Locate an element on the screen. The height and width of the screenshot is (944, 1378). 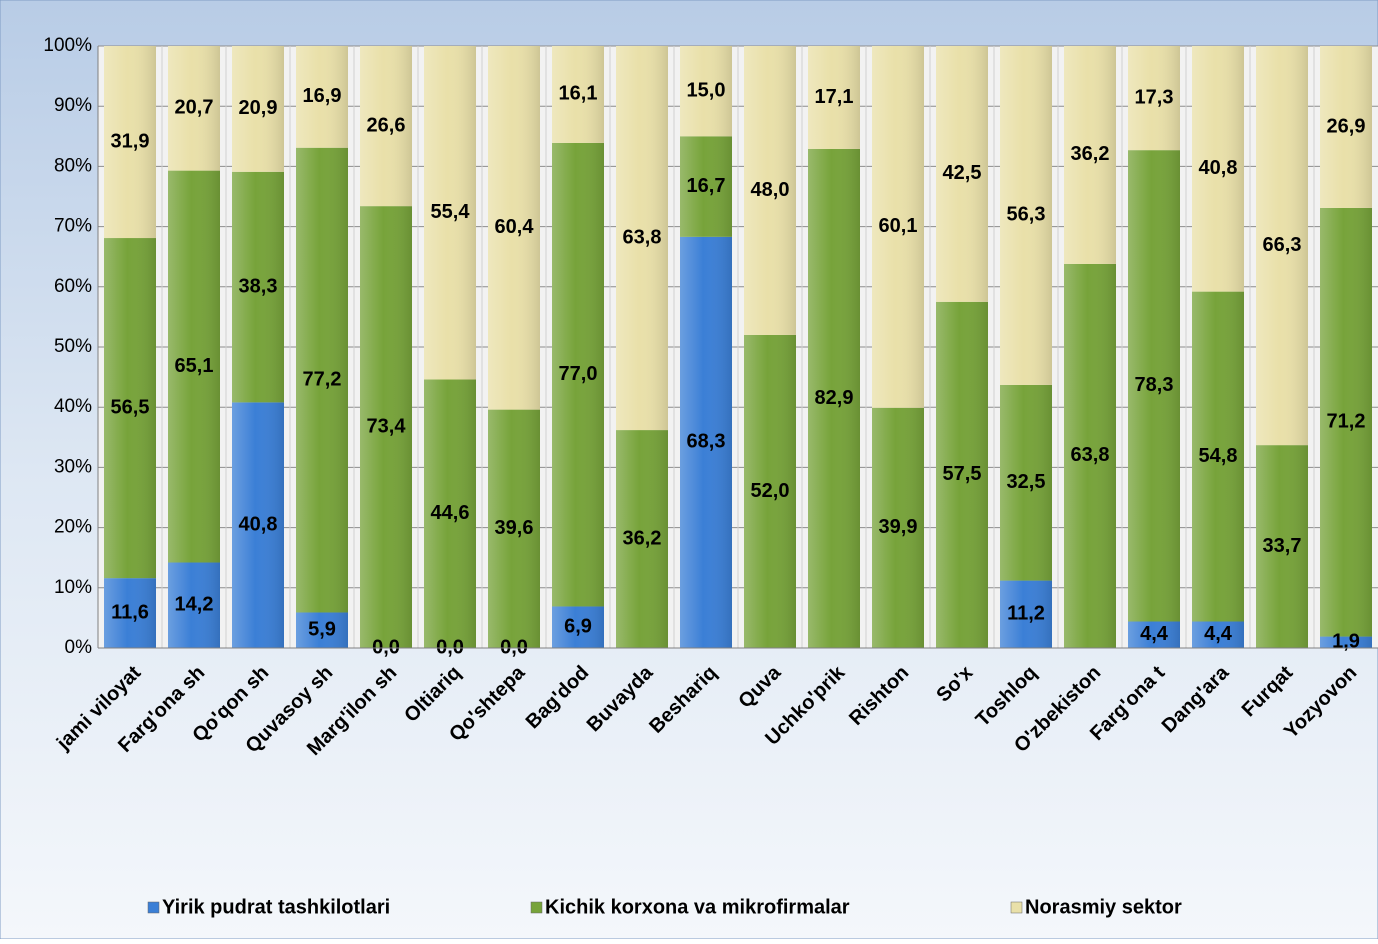
data-label: 48,0 is located at coordinates (770, 190).